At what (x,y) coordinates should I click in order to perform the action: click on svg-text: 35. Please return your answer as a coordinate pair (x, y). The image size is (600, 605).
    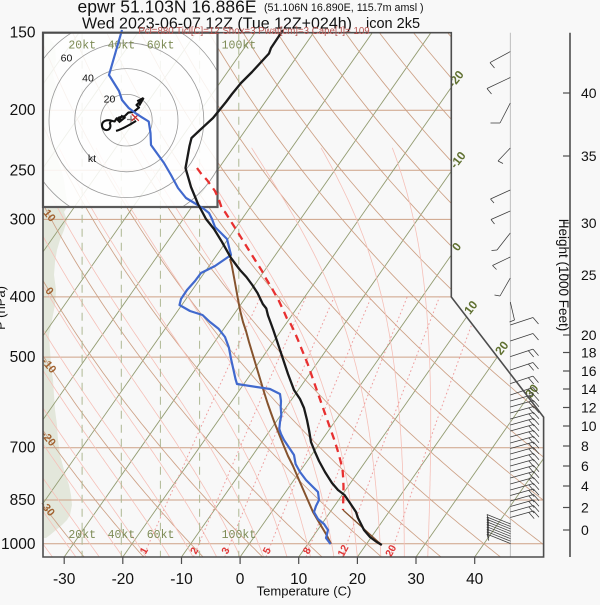
    Looking at the image, I should click on (589, 156).